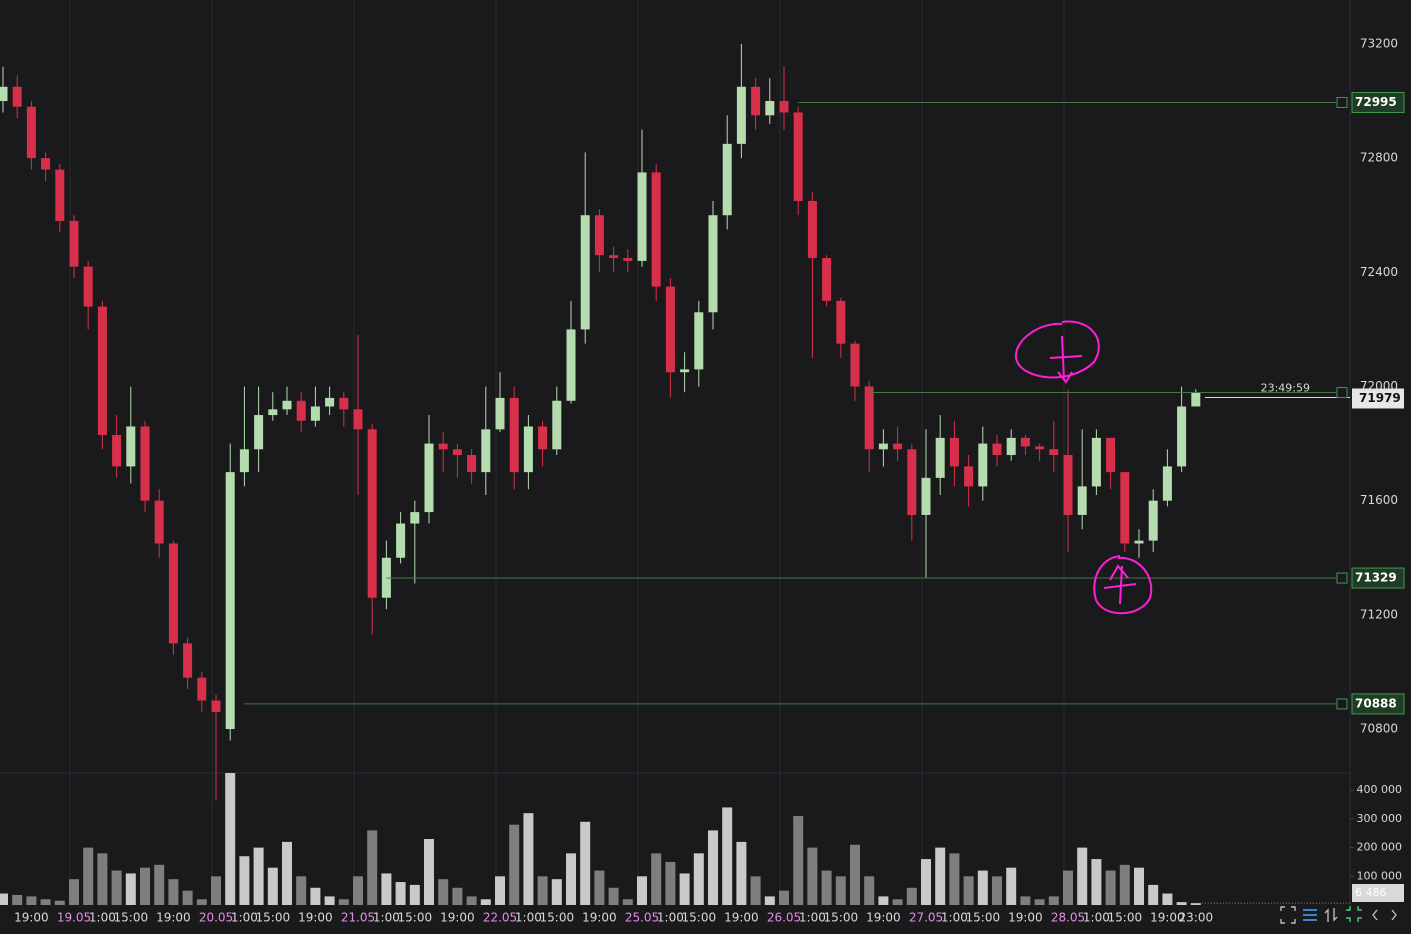  I want to click on fit-button, so click(1354, 914).